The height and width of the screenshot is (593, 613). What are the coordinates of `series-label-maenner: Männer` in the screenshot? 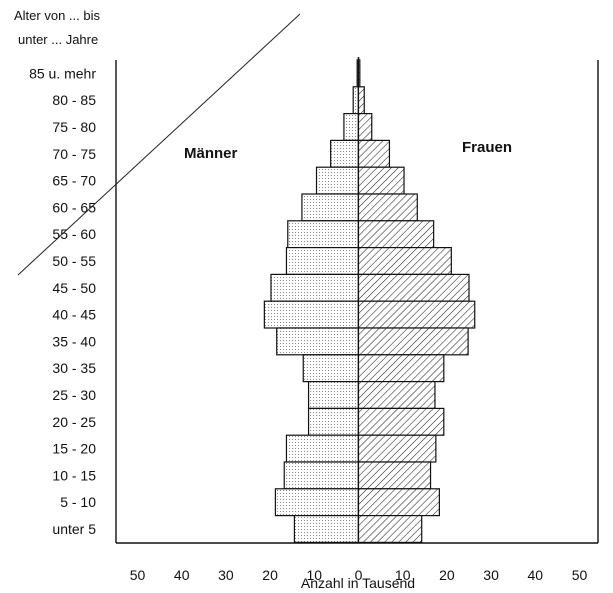 It's located at (211, 153).